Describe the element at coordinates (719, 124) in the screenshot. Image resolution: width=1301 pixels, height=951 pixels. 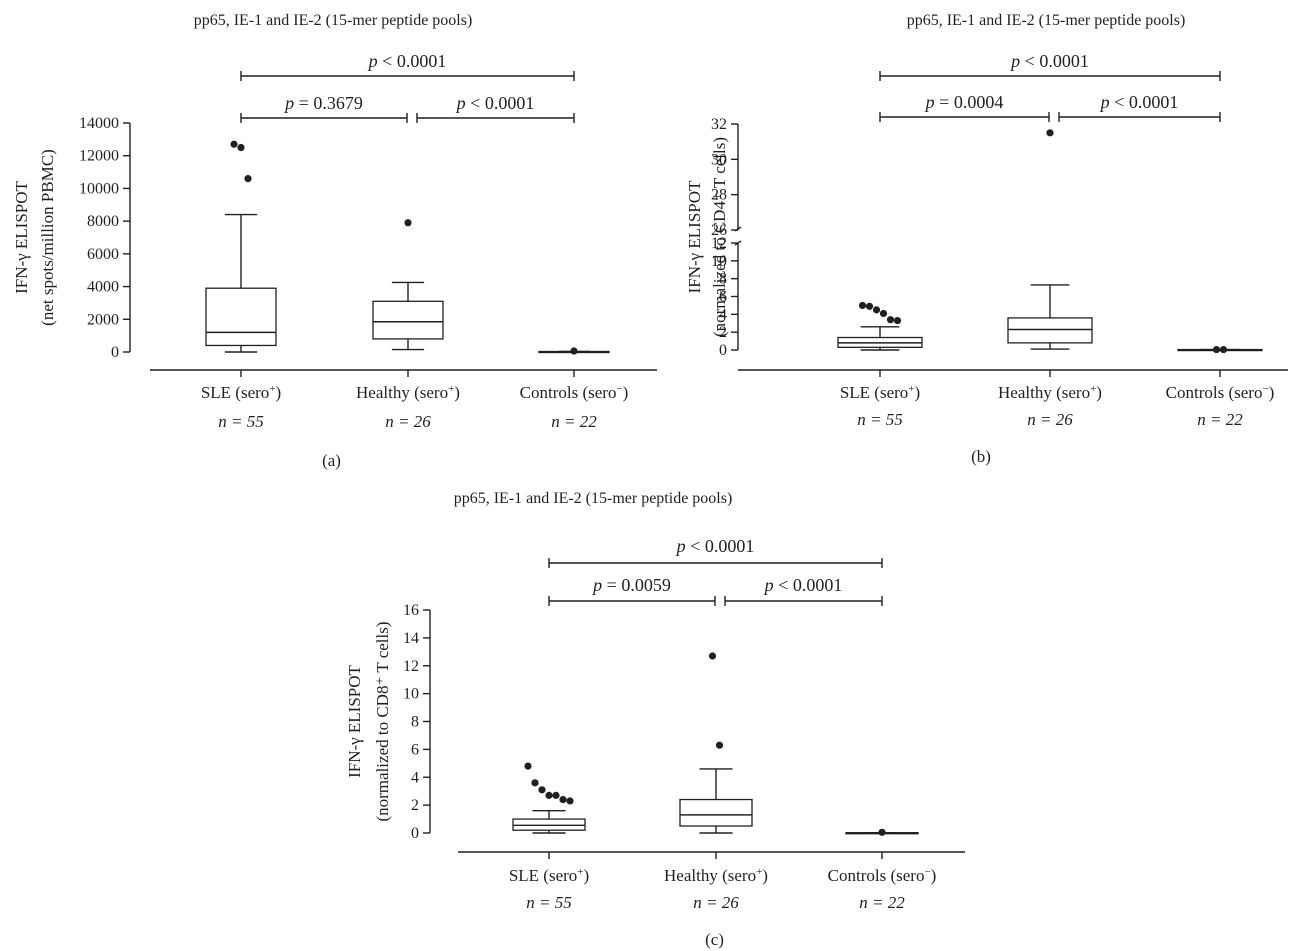
I see `y-tick-label: 32` at that location.